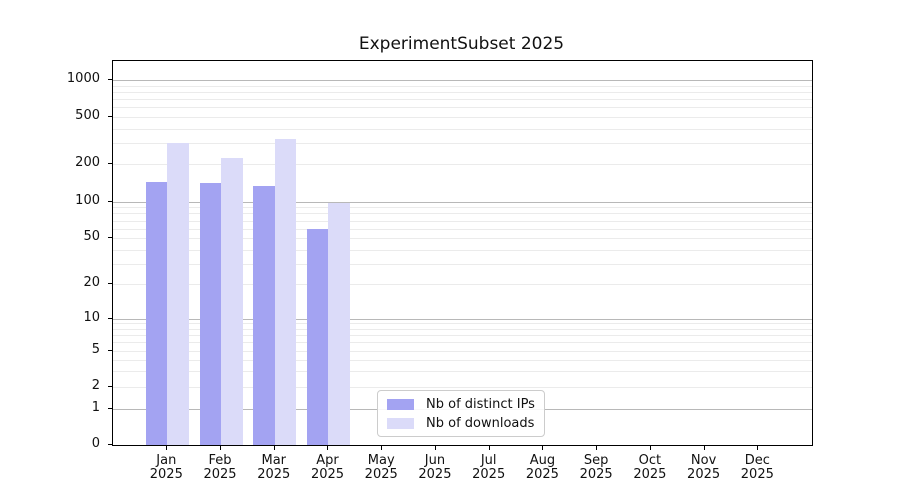 Image resolution: width=900 pixels, height=500 pixels. What do you see at coordinates (91, 237) in the screenshot?
I see `y-tick-label: 50` at bounding box center [91, 237].